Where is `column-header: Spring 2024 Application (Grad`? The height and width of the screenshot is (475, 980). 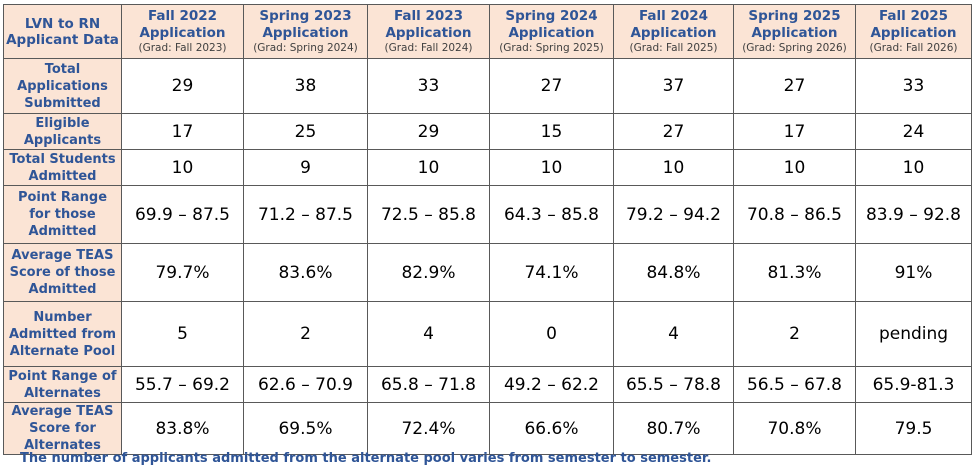
column-header: Spring 2024 Application (Grad is located at coordinates (551, 31).